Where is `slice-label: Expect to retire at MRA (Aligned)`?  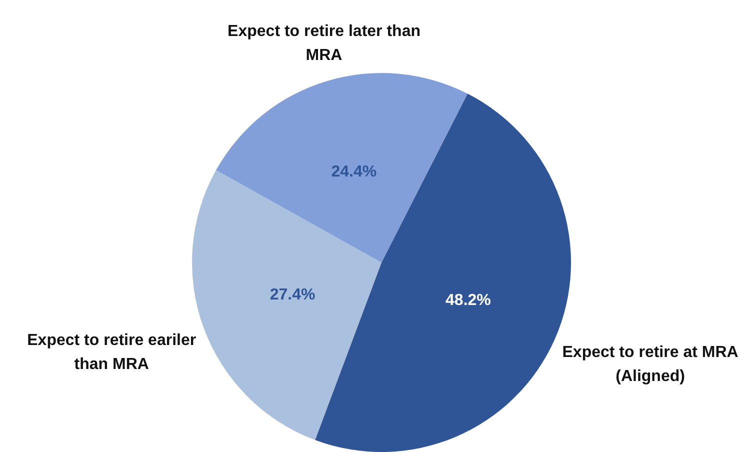 slice-label: Expect to retire at MRA (Aligned) is located at coordinates (650, 364).